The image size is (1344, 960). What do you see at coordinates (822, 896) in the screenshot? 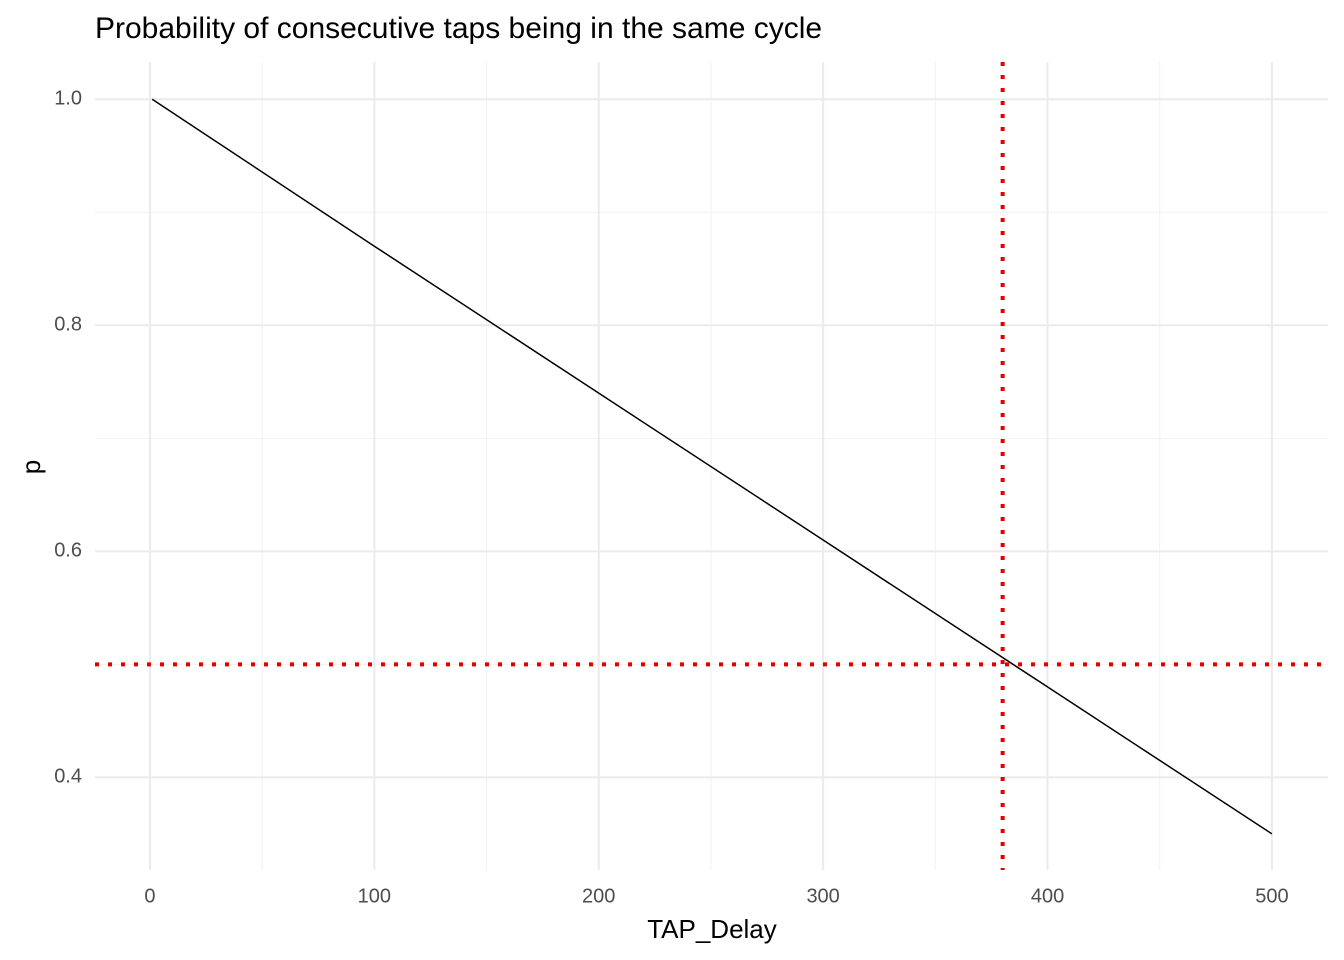
I see `x-tick-label: 300` at bounding box center [822, 896].